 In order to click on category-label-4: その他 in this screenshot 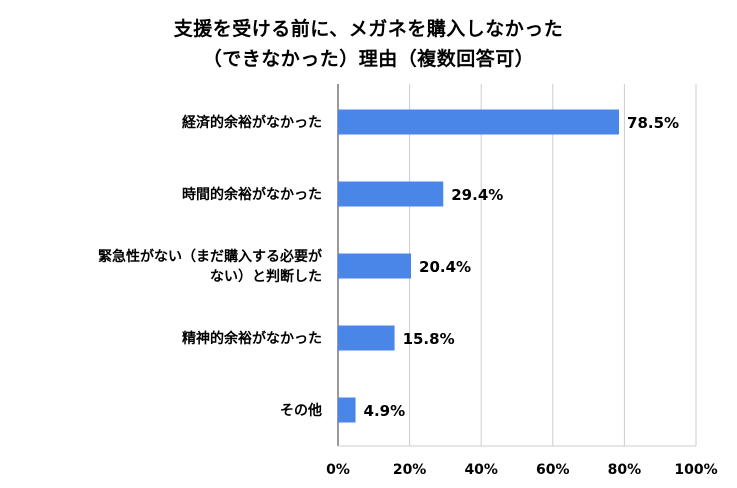, I will do `click(301, 410)`.